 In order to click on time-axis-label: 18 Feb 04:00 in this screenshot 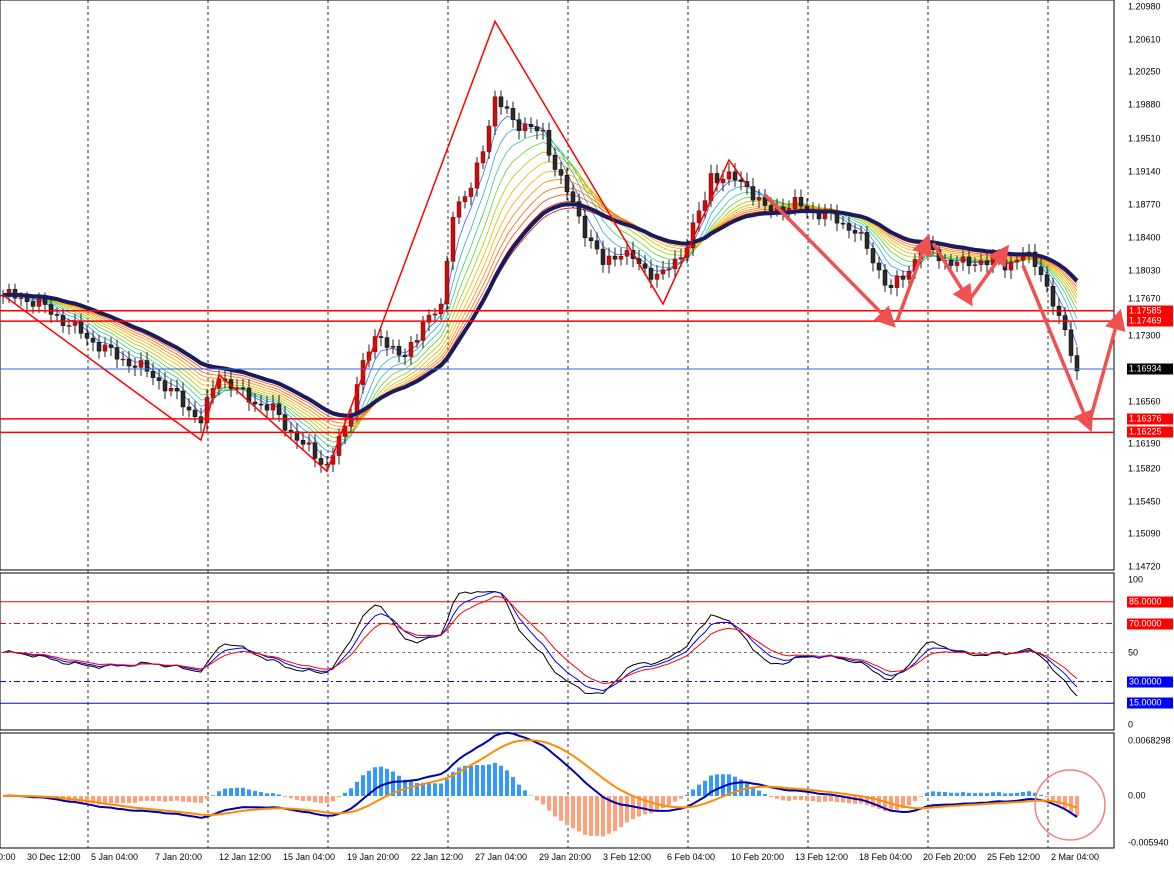, I will do `click(885, 857)`.